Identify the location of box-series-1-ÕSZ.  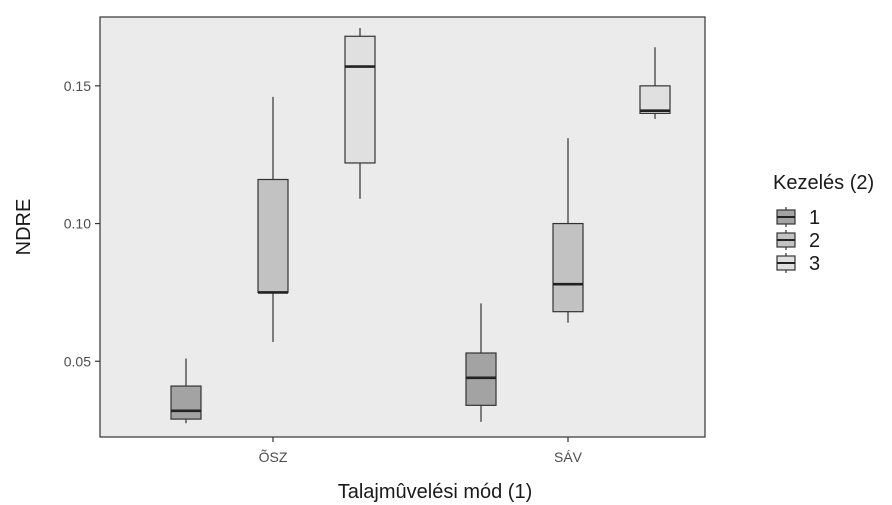
(186, 391).